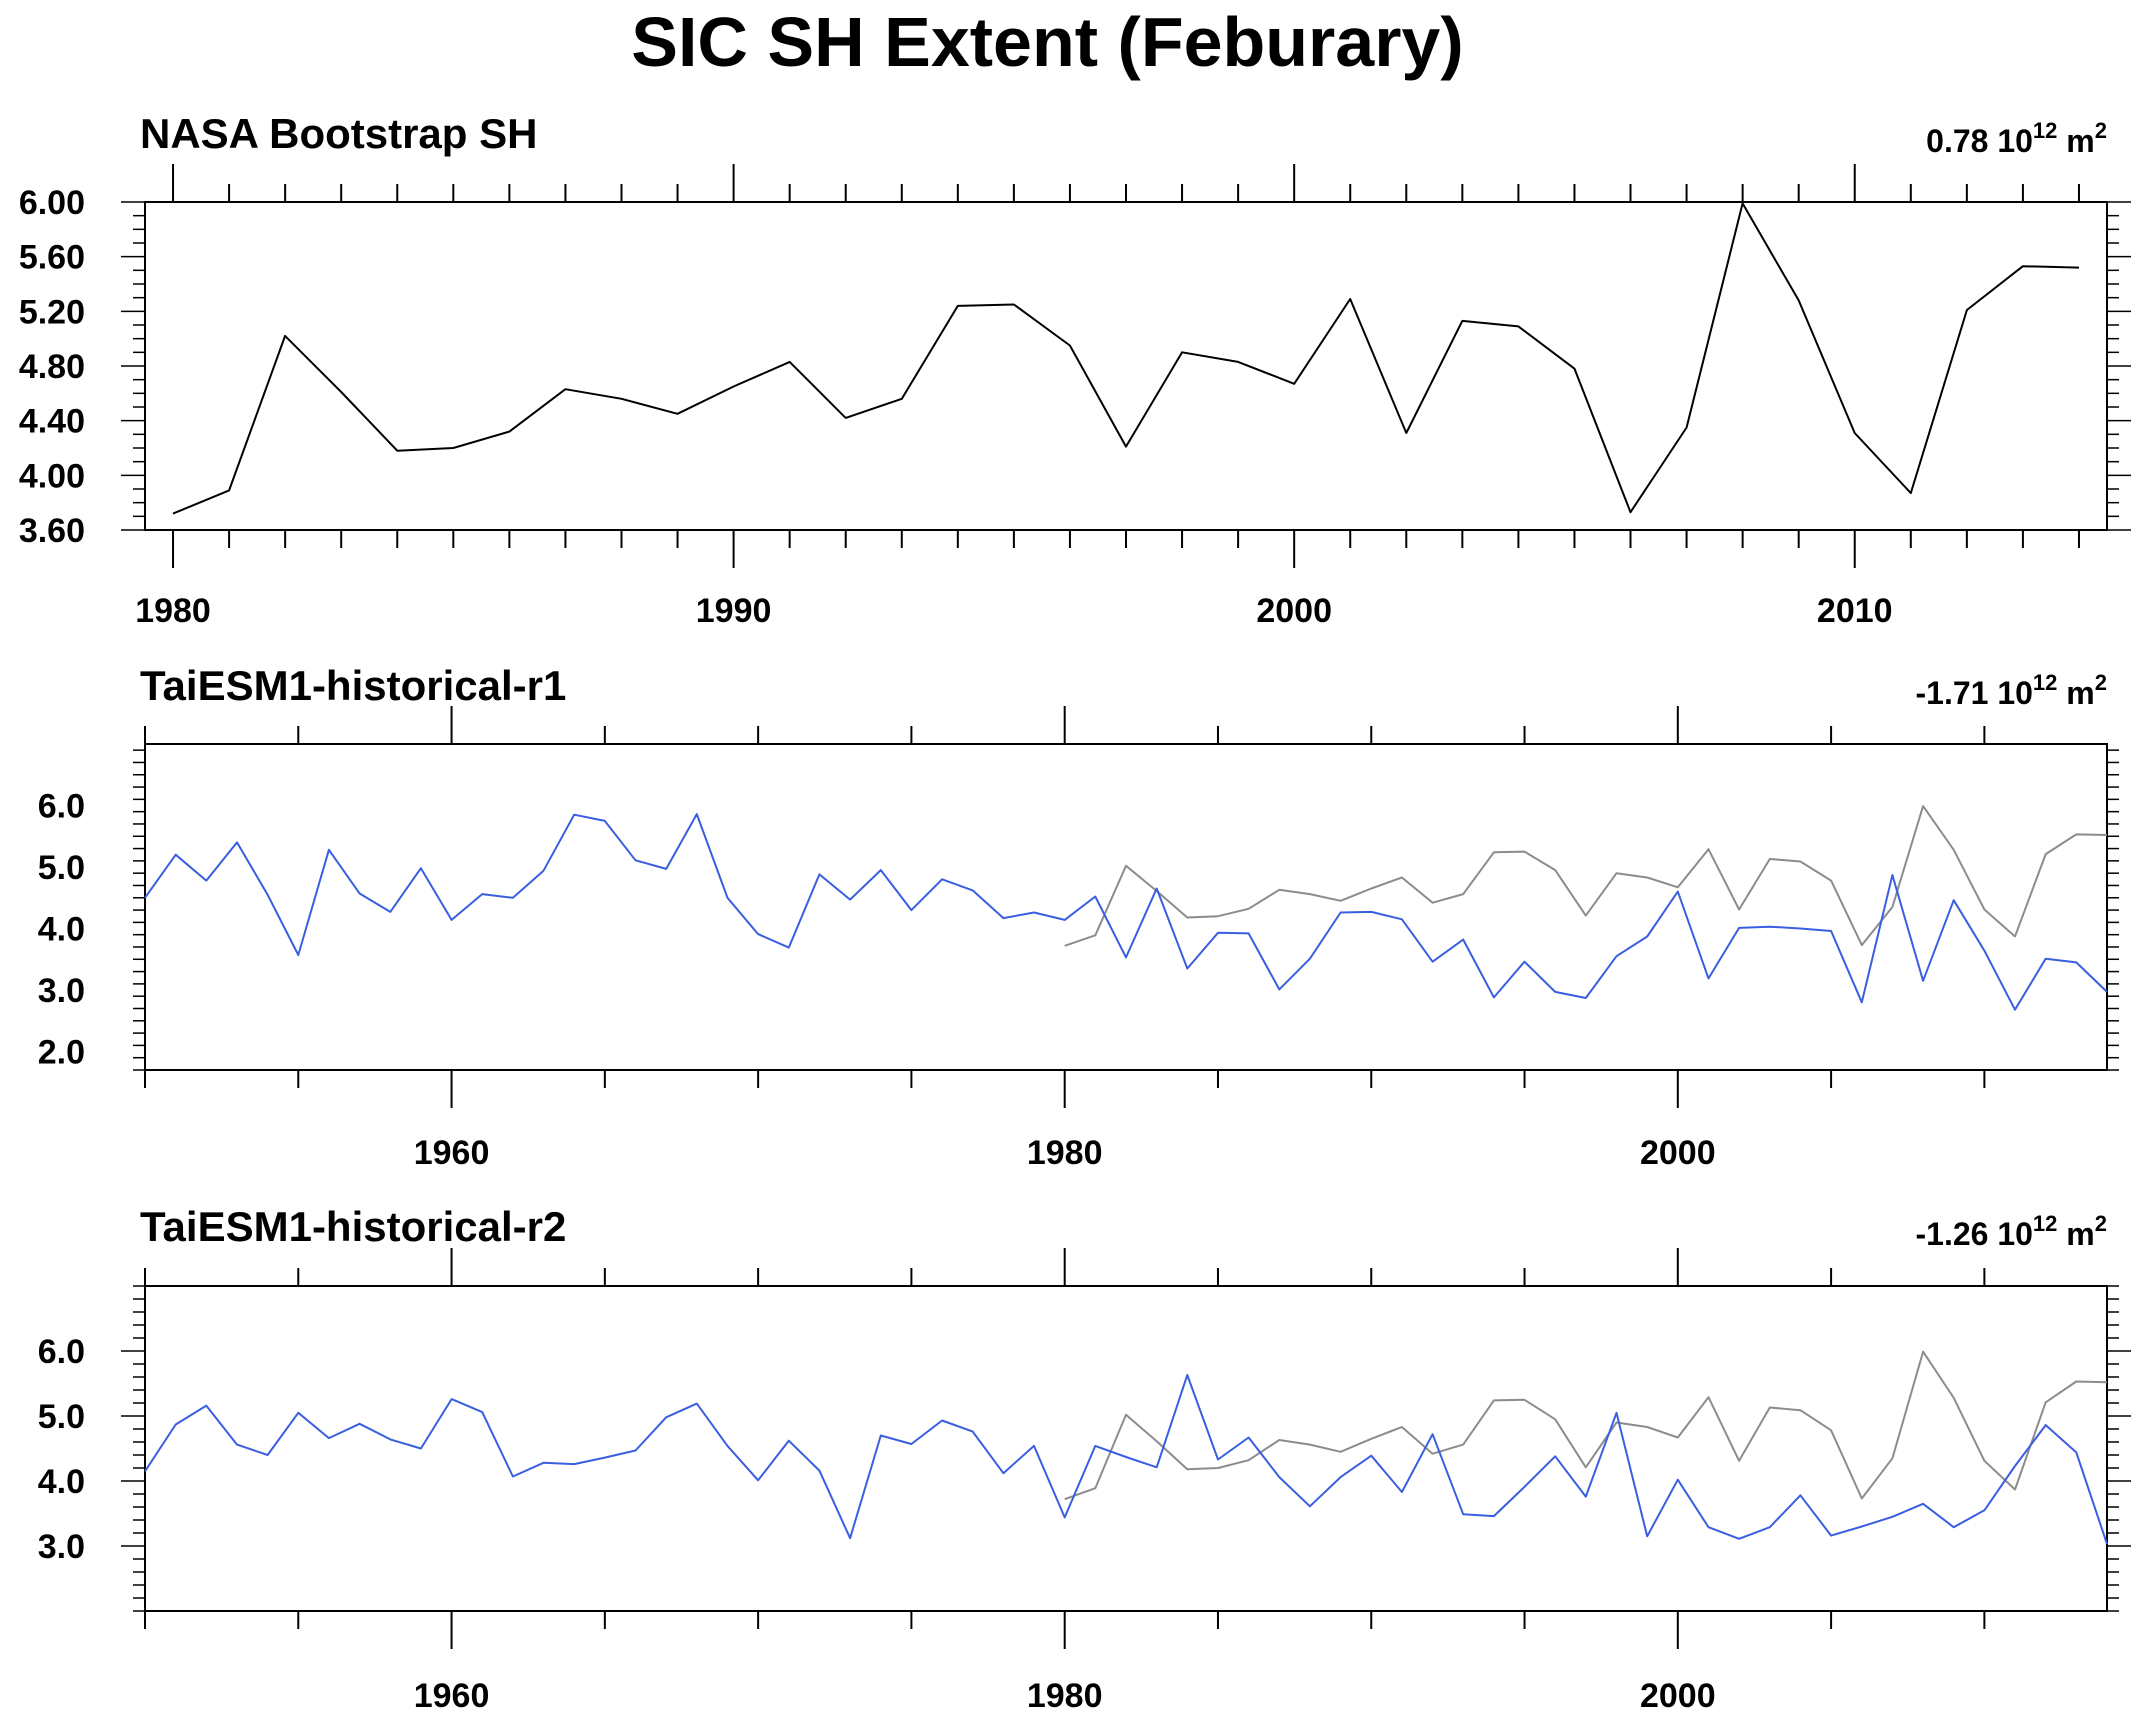 This screenshot has width=2152, height=1713. What do you see at coordinates (52, 476) in the screenshot?
I see `y-tick-label: 4.00` at bounding box center [52, 476].